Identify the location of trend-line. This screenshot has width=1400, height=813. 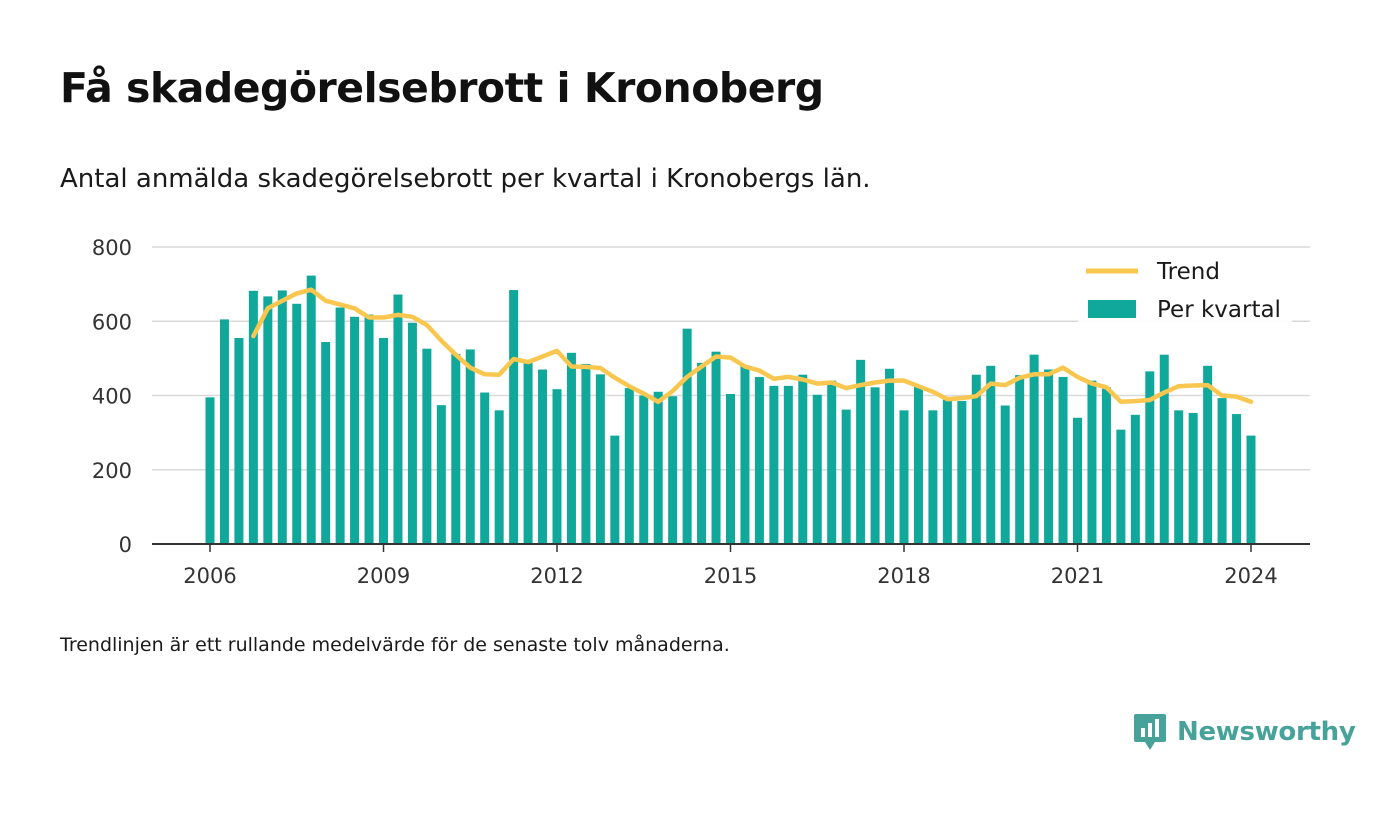
(752, 346).